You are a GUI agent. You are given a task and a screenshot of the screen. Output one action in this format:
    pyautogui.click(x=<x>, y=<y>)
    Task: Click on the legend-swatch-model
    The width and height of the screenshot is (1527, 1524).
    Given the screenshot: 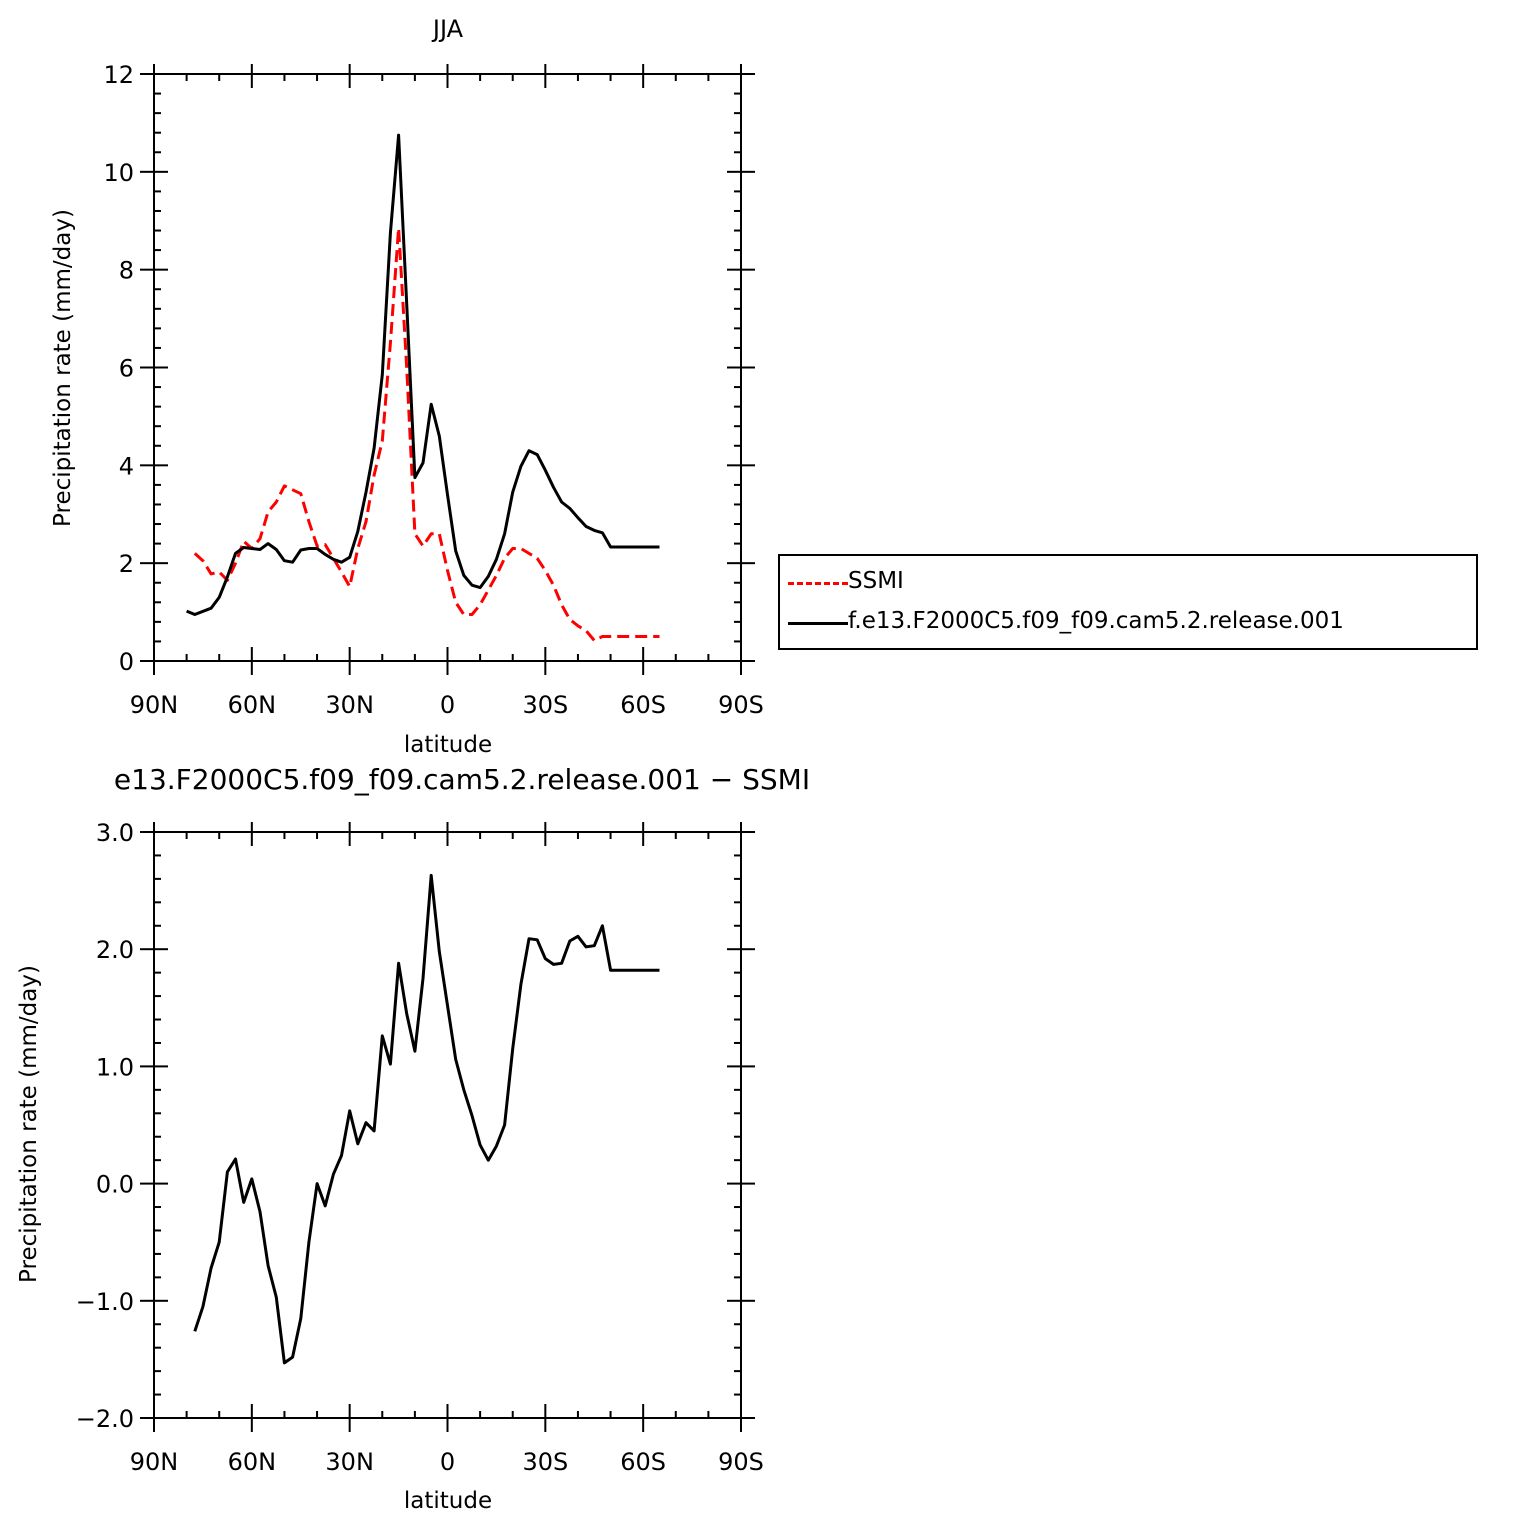 What is the action you would take?
    pyautogui.click(x=818, y=623)
    